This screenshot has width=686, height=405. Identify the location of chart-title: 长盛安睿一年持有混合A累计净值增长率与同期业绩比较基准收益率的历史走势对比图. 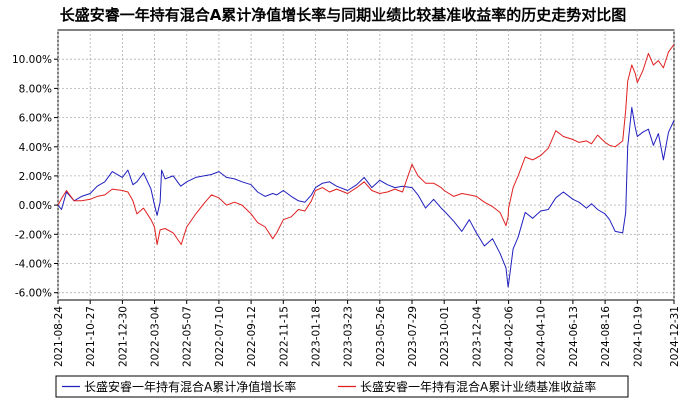
(343, 15).